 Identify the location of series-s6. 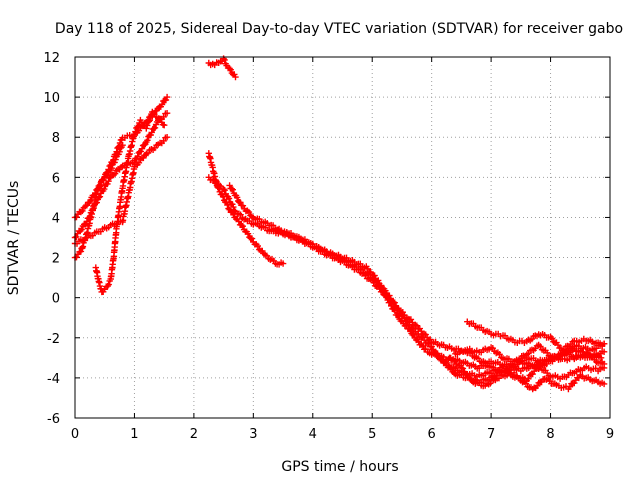
(222, 68).